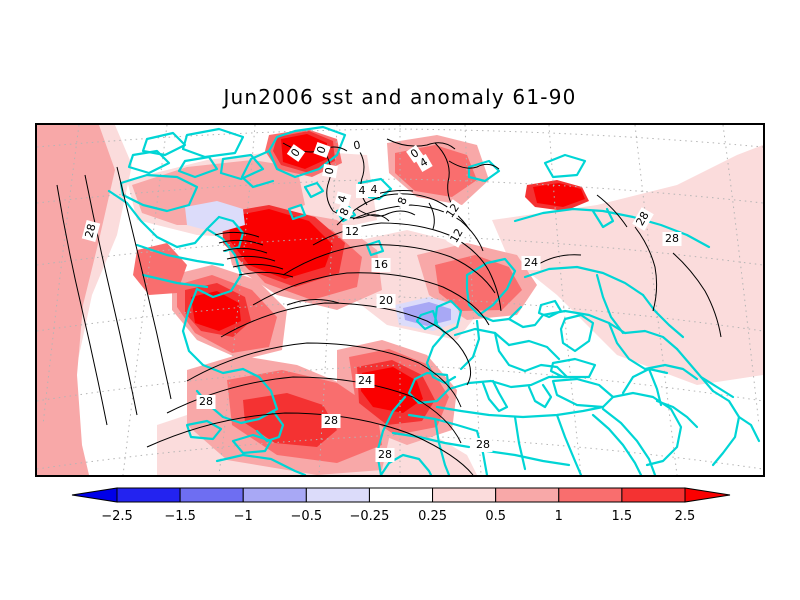 This screenshot has width=800, height=600. What do you see at coordinates (427, 320) in the screenshot?
I see `coastline-ireland` at bounding box center [427, 320].